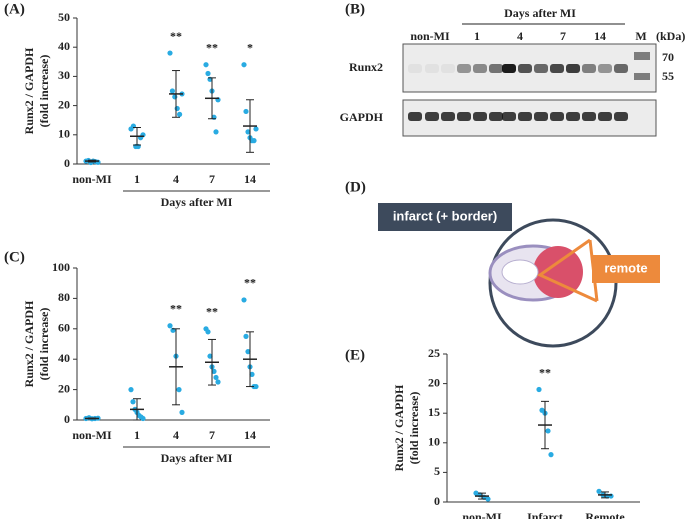  Describe the element at coordinates (600, 36) in the screenshot. I see `lane-label: 14` at that location.